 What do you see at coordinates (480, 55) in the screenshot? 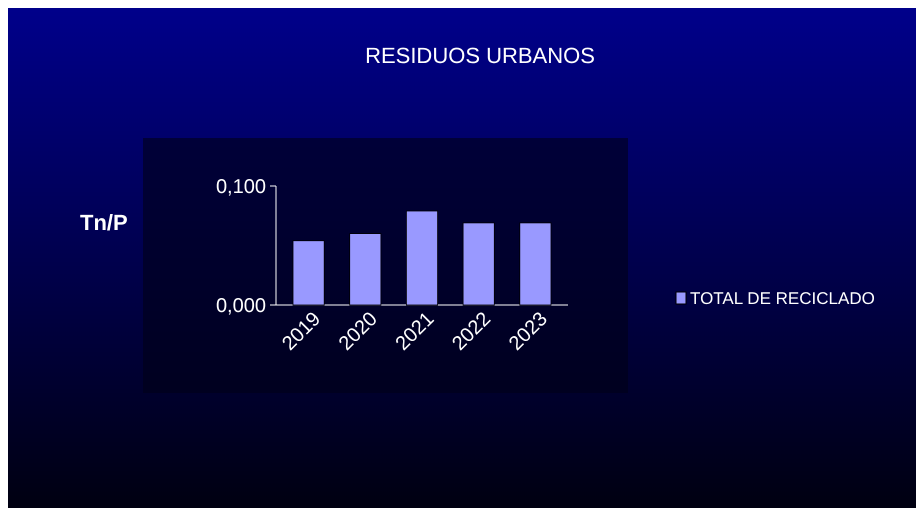
I see `chart-title: RESIDUOS URBANOS` at bounding box center [480, 55].